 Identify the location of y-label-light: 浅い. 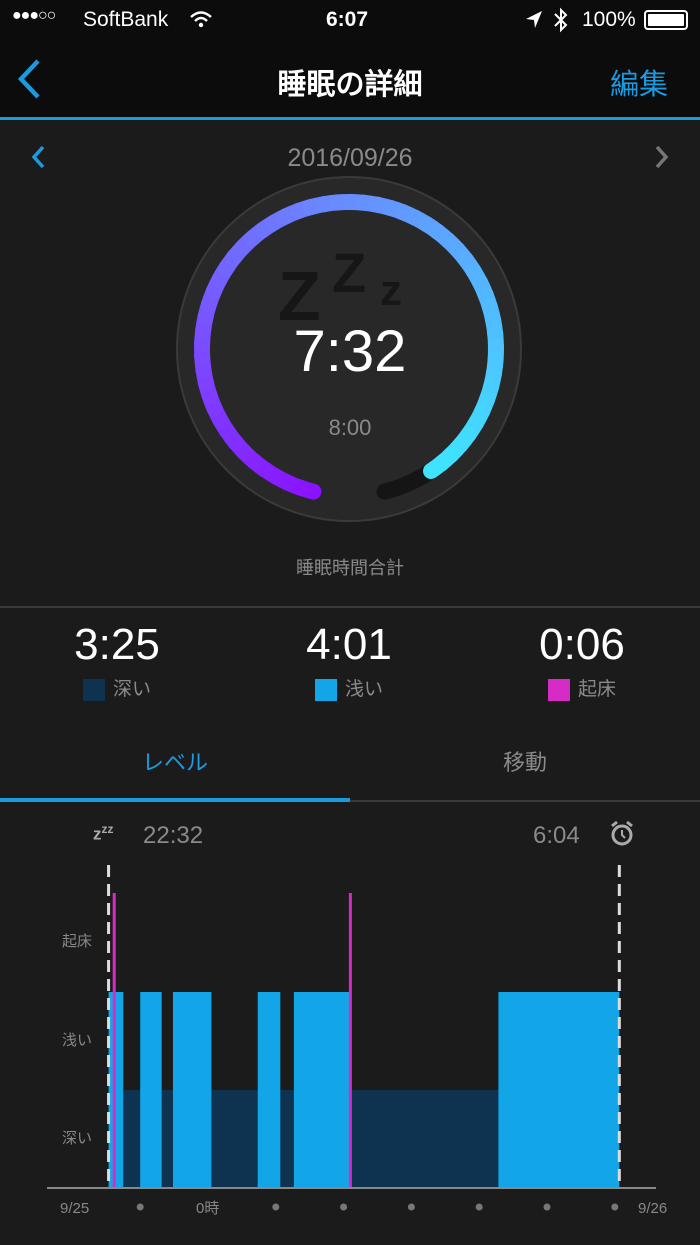
(77, 1040).